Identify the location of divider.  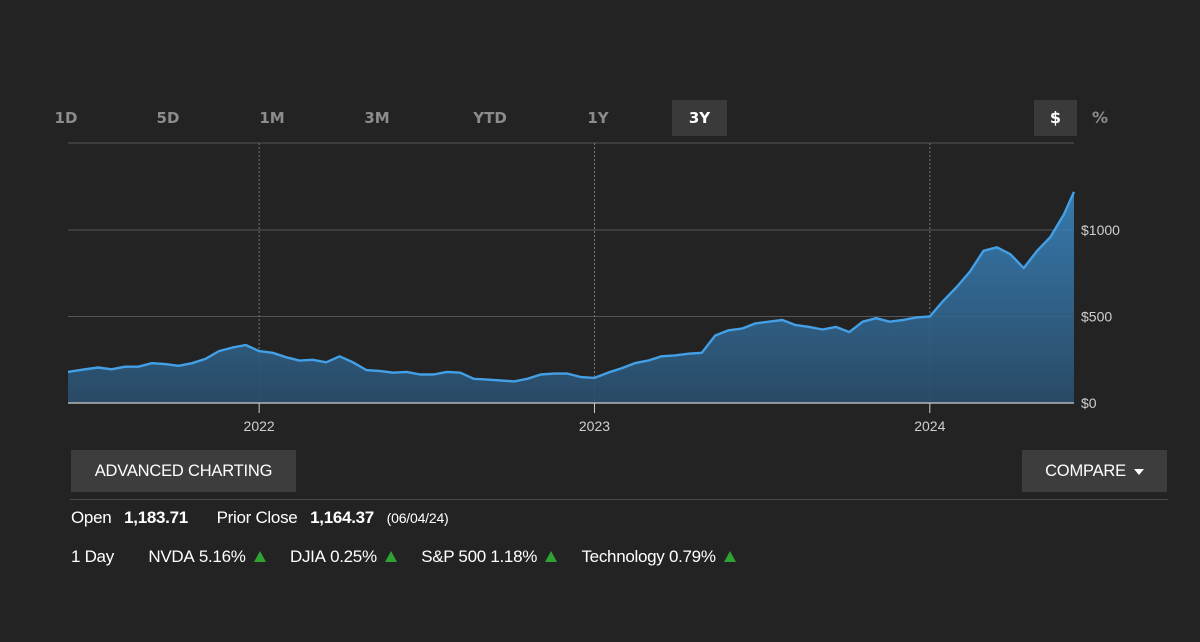
(619, 499).